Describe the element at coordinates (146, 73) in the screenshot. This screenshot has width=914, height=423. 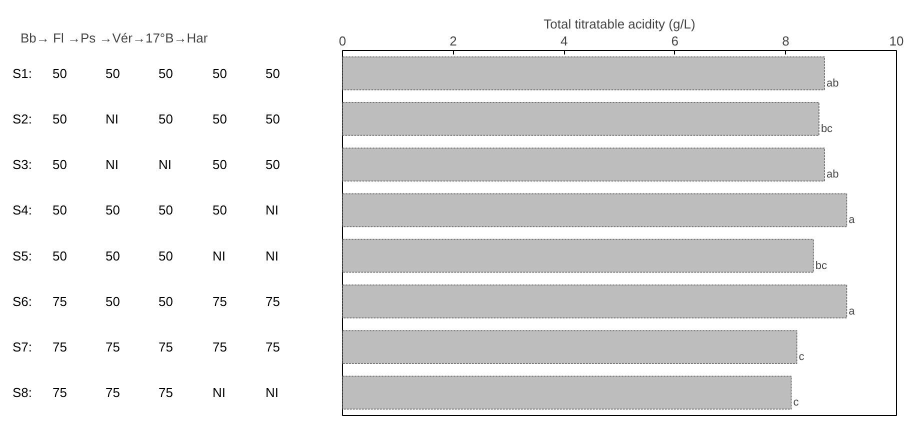
I see `category-label: S1: 50 50 50 50 50` at that location.